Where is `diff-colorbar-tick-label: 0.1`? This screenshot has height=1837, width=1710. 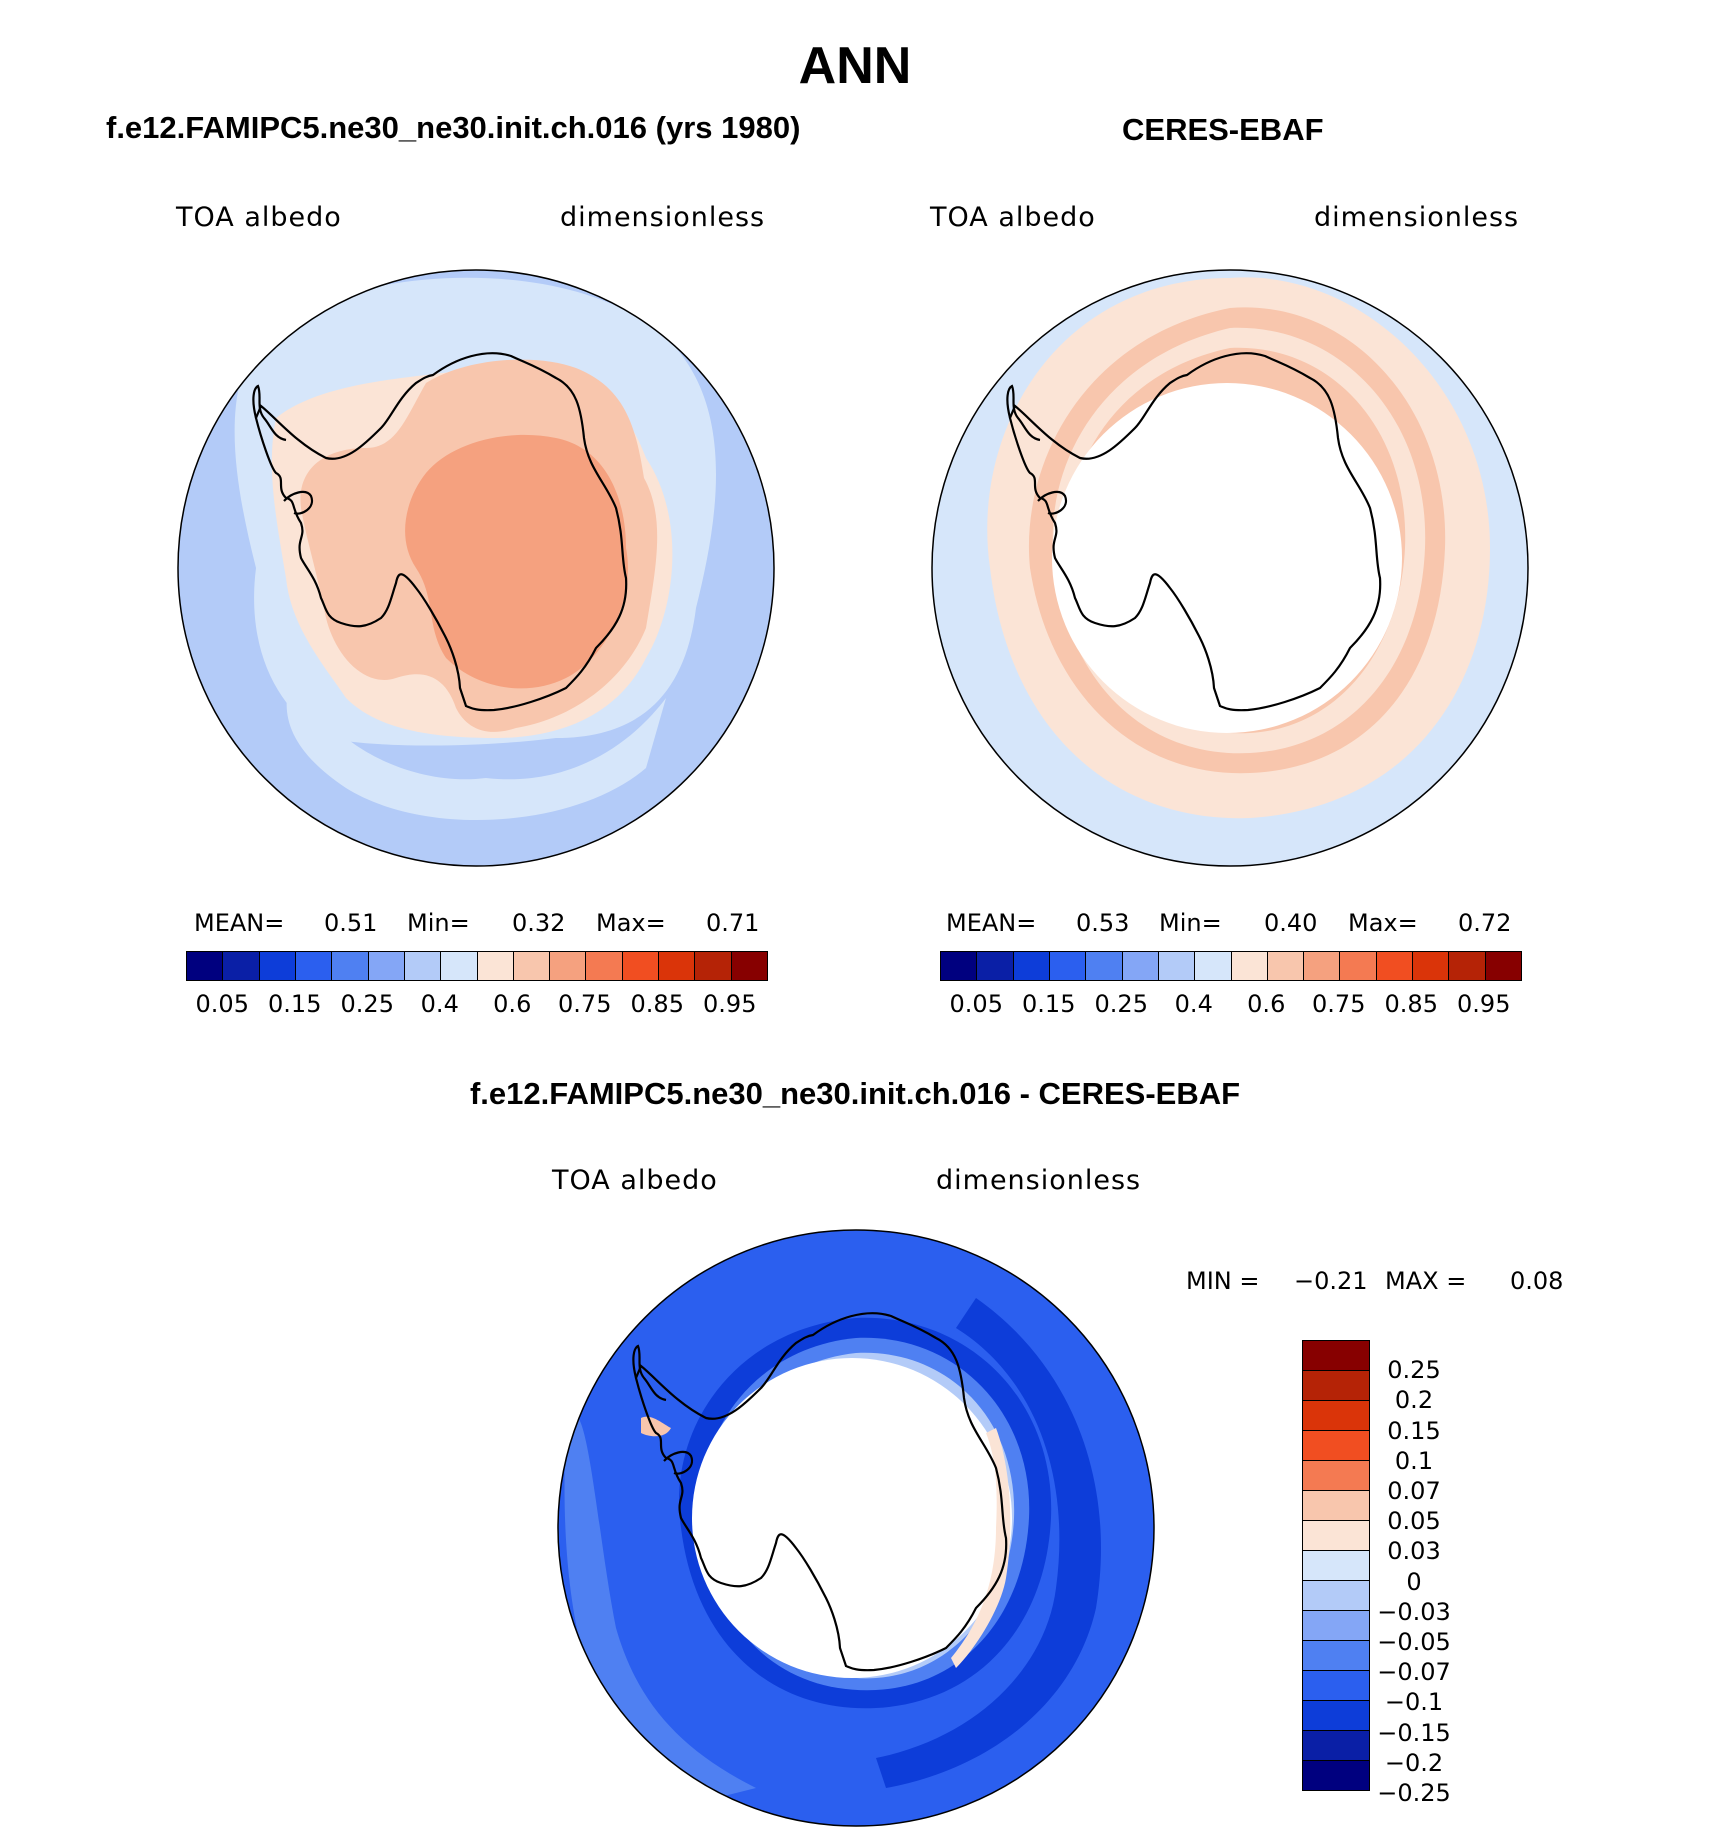 diff-colorbar-tick-label: 0.1 is located at coordinates (1414, 1460).